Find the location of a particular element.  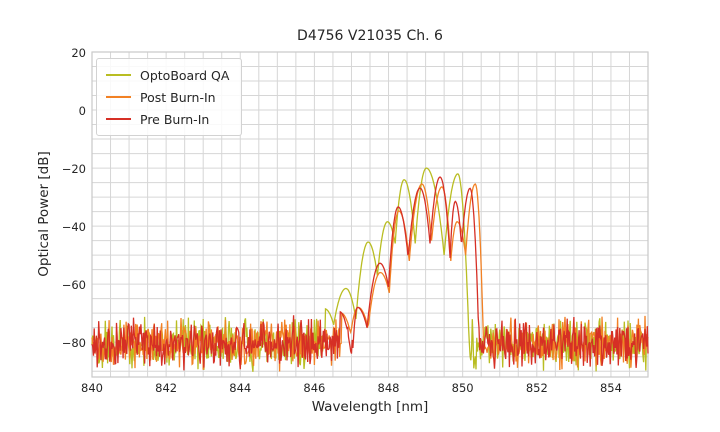

x-tick-label: 852 is located at coordinates (536, 388).